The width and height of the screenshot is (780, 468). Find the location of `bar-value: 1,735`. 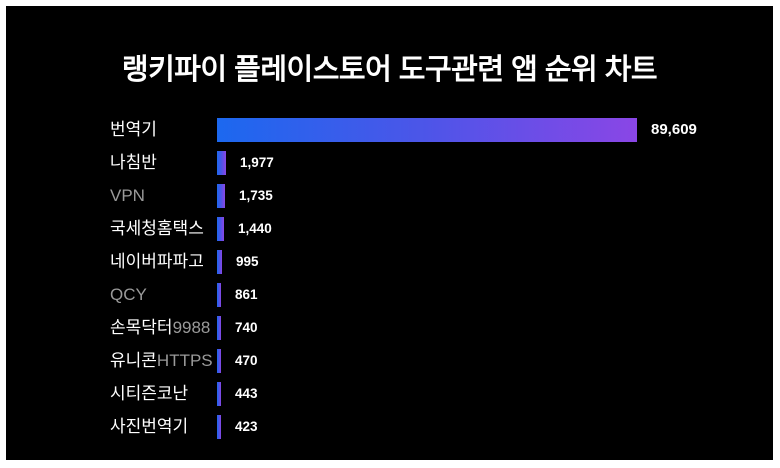

bar-value: 1,735 is located at coordinates (256, 195).